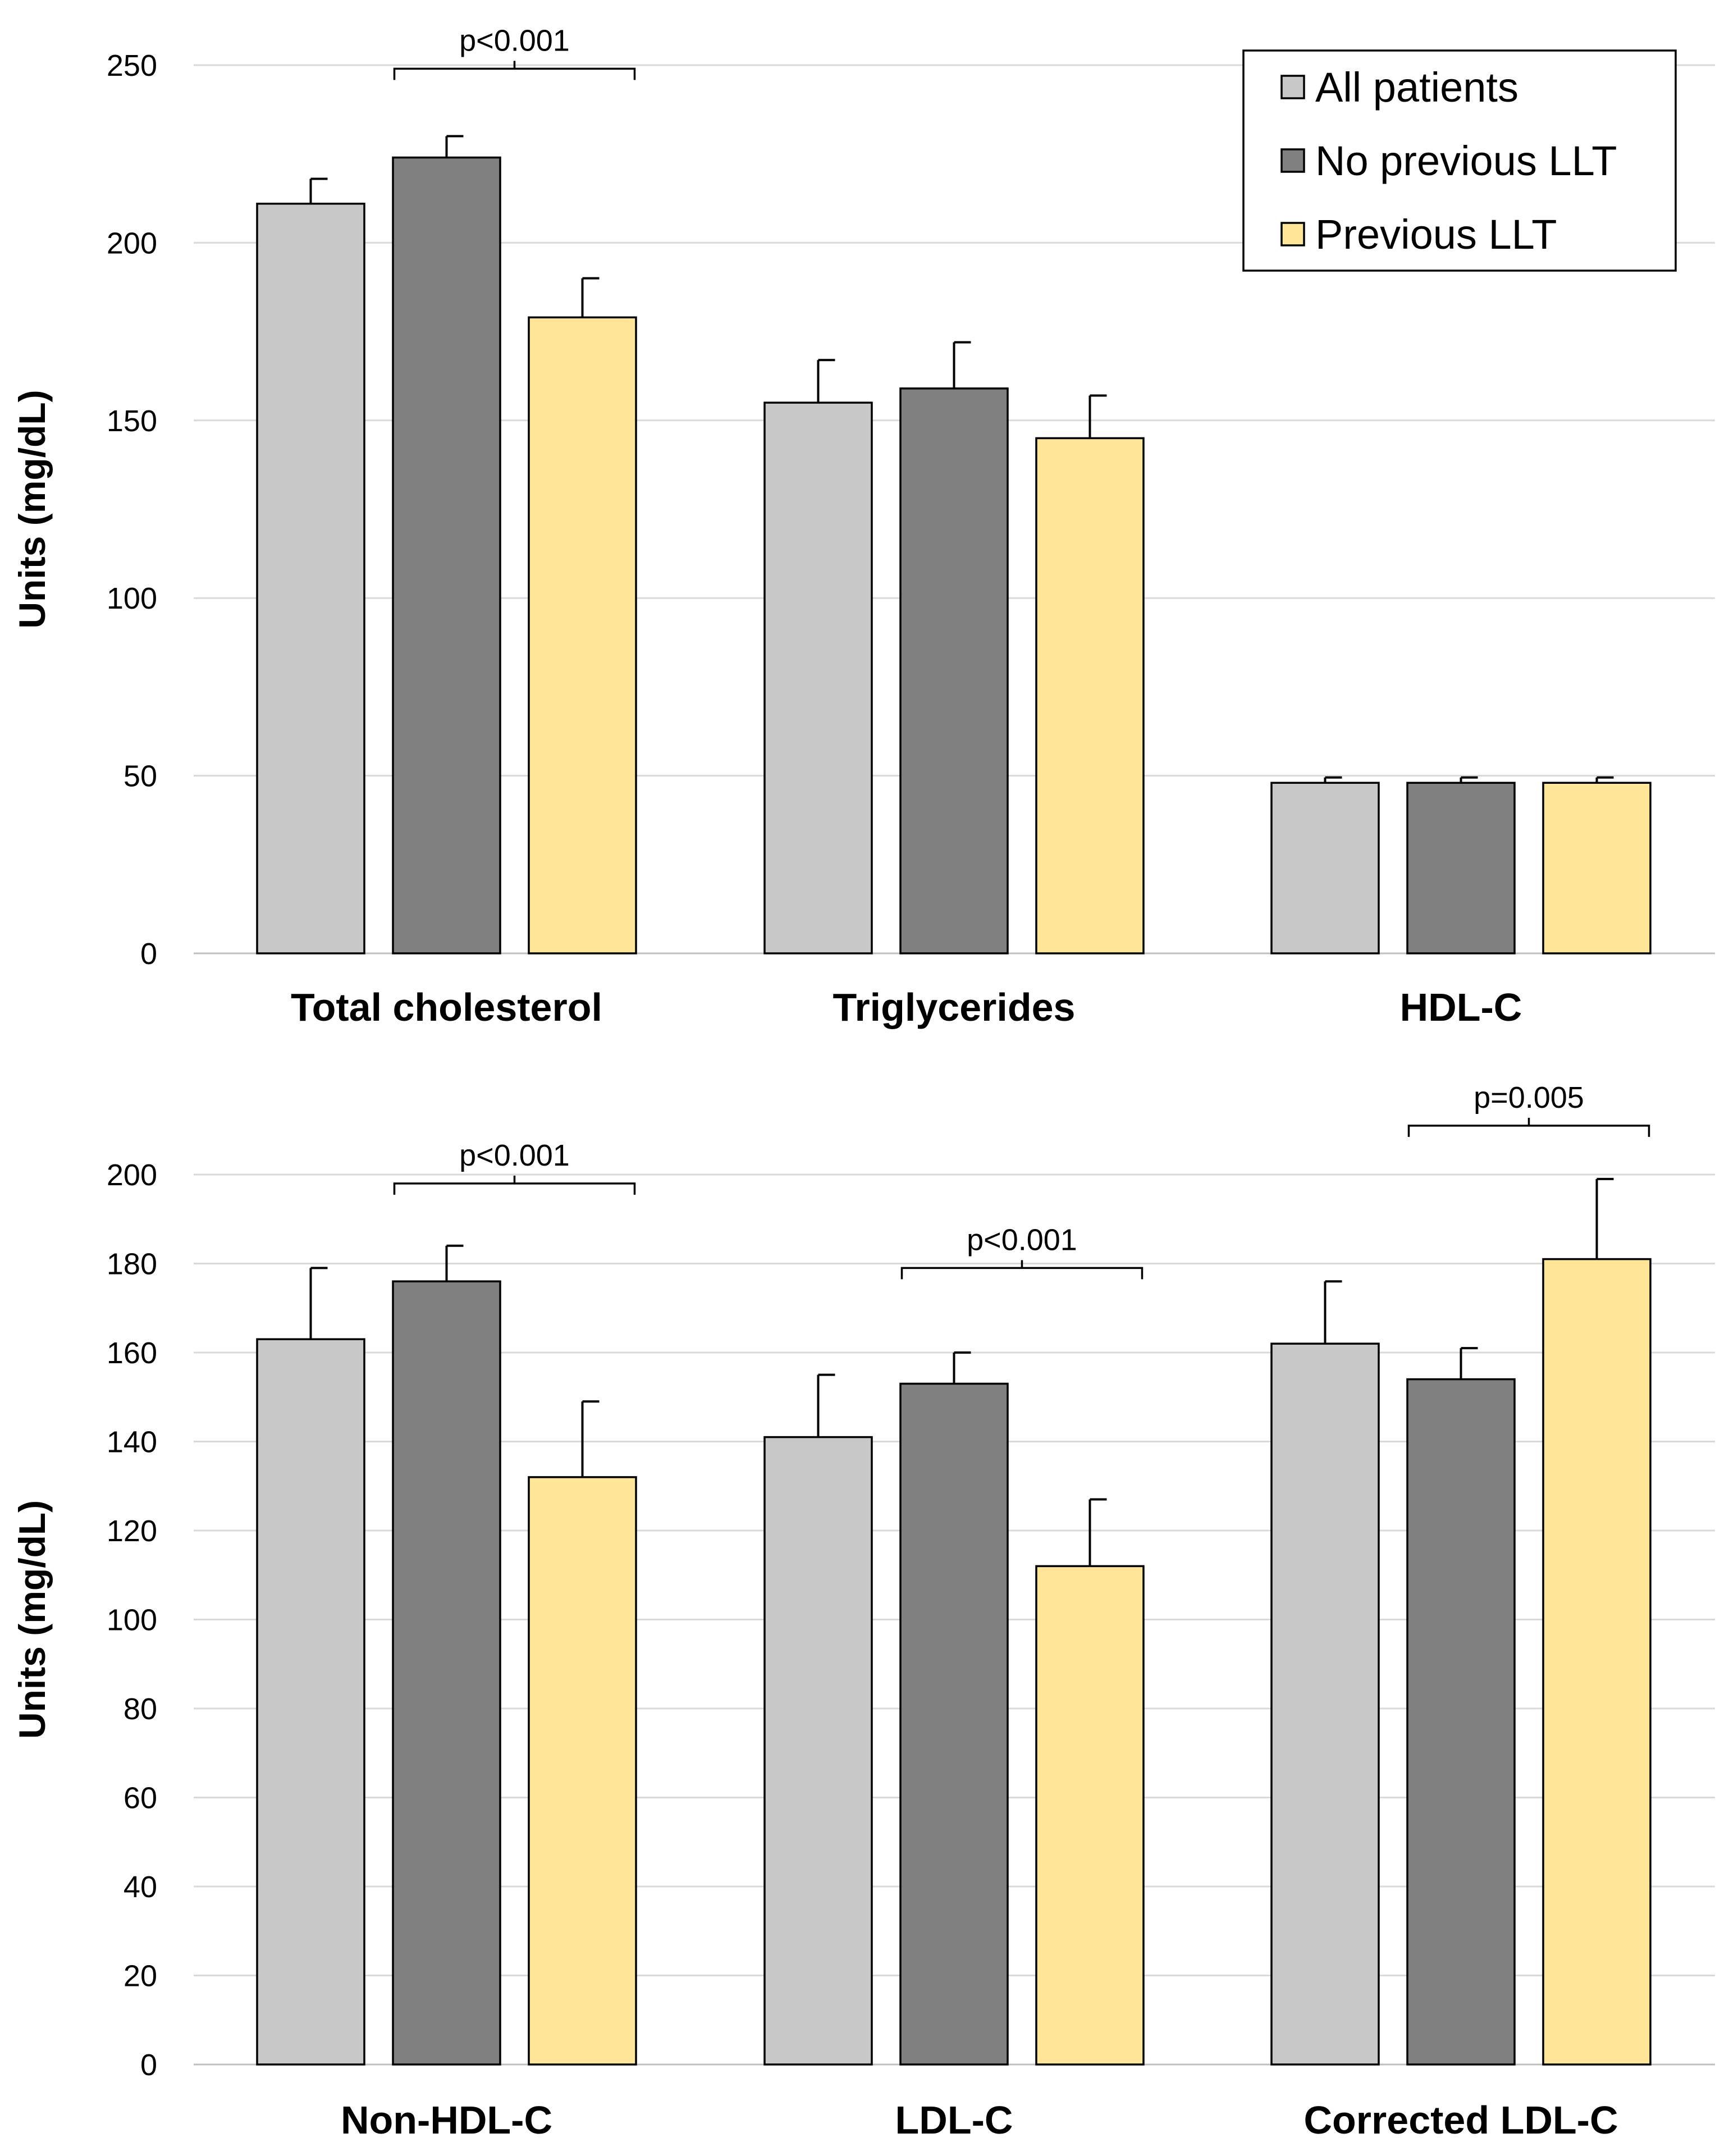 The width and height of the screenshot is (1729, 2156). Describe the element at coordinates (954, 2120) in the screenshot. I see `category-label-ldl-c: LDL-C` at that location.